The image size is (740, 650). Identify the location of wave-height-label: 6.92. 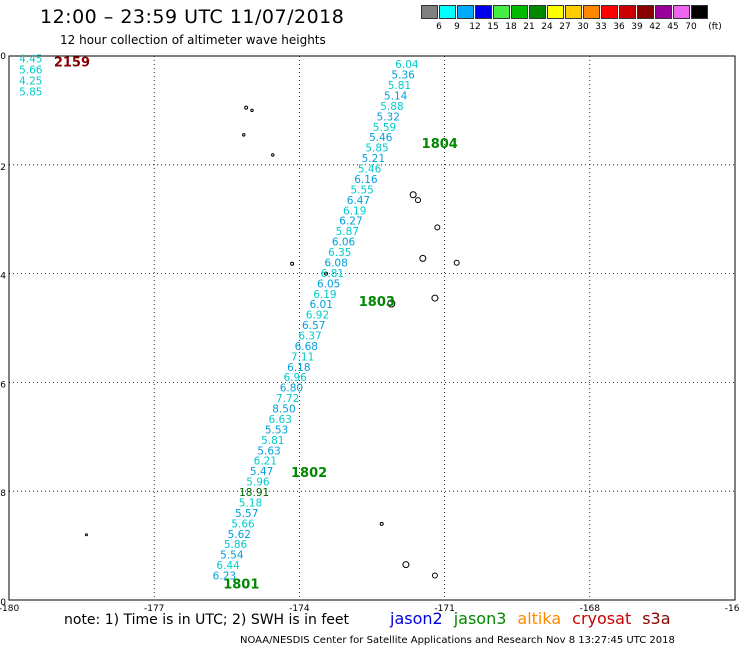
(317, 316).